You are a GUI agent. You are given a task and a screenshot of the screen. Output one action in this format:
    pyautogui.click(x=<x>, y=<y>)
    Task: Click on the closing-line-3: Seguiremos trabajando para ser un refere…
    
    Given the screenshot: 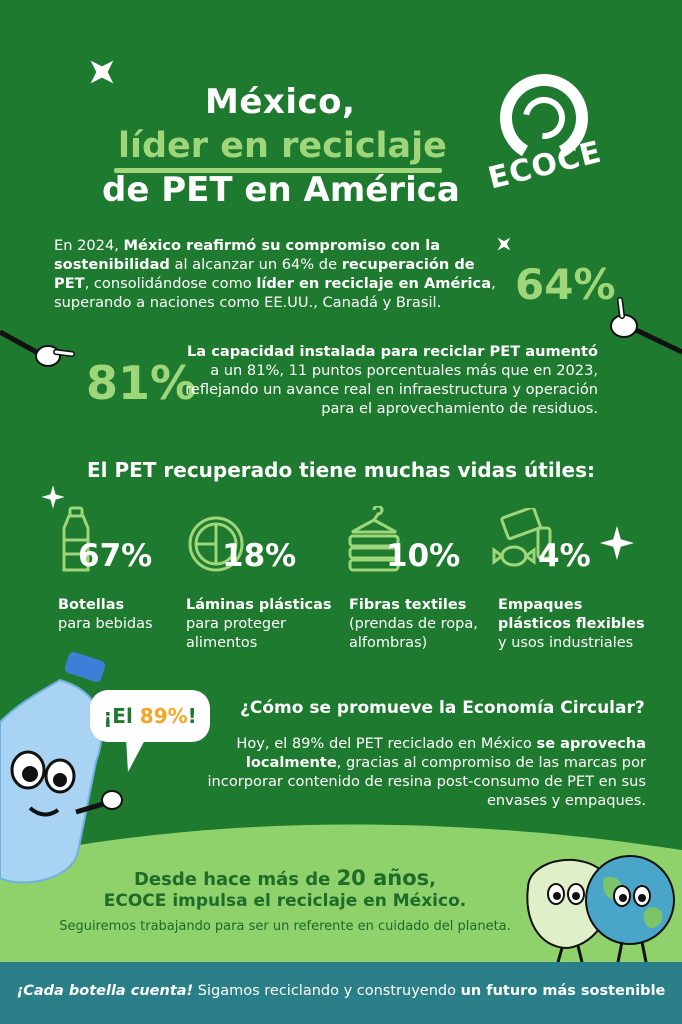 What is the action you would take?
    pyautogui.click(x=285, y=926)
    